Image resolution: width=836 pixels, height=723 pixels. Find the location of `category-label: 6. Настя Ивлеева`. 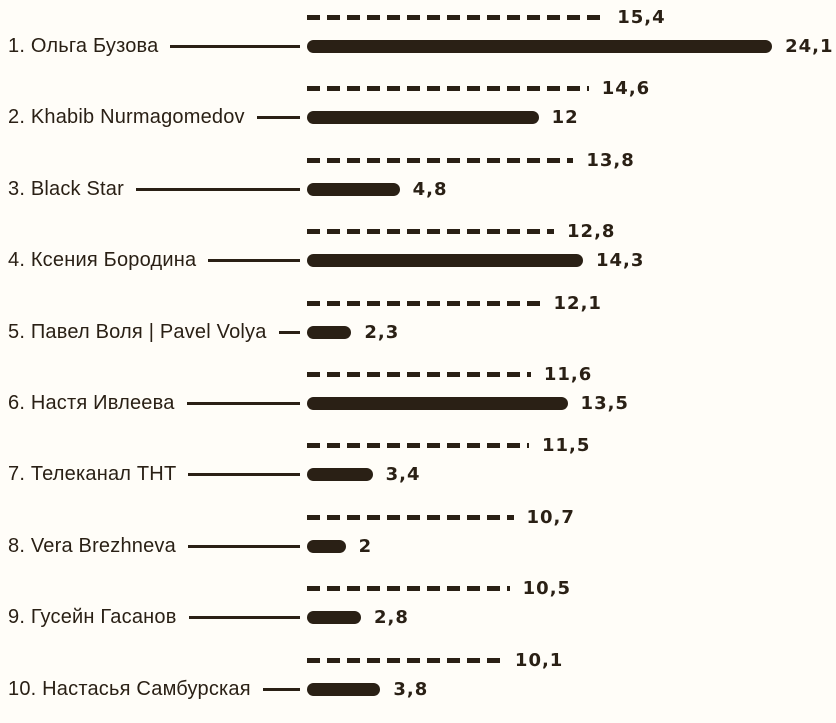

category-label: 6. Настя Ивлеева is located at coordinates (91, 403).